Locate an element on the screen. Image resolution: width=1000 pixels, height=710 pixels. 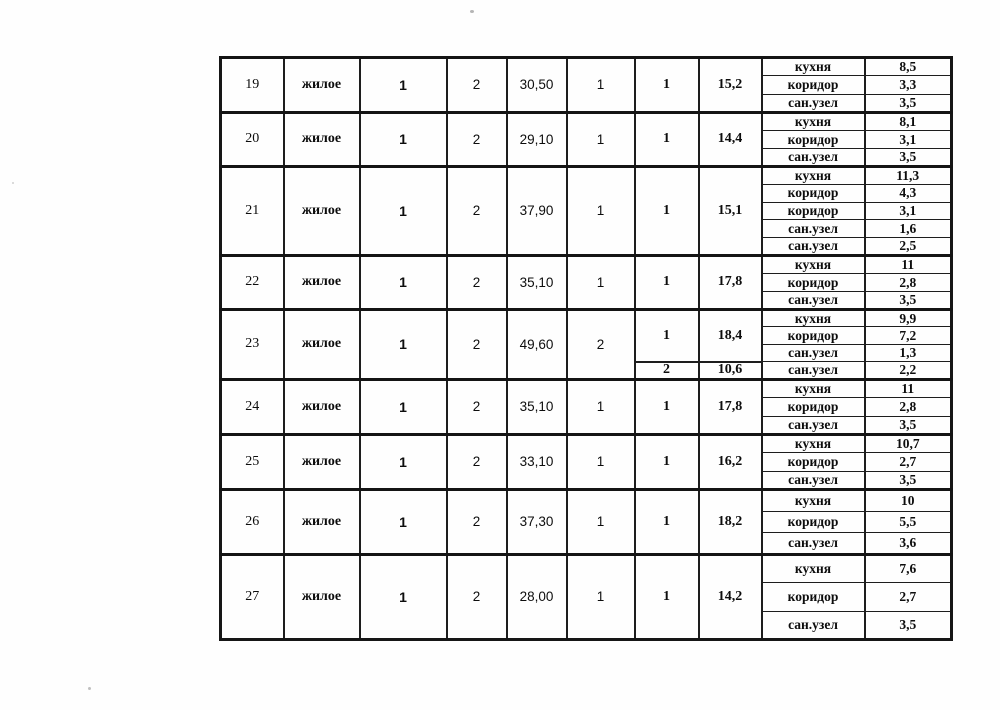
living-area-cell: 16,2 is located at coordinates (730, 461).